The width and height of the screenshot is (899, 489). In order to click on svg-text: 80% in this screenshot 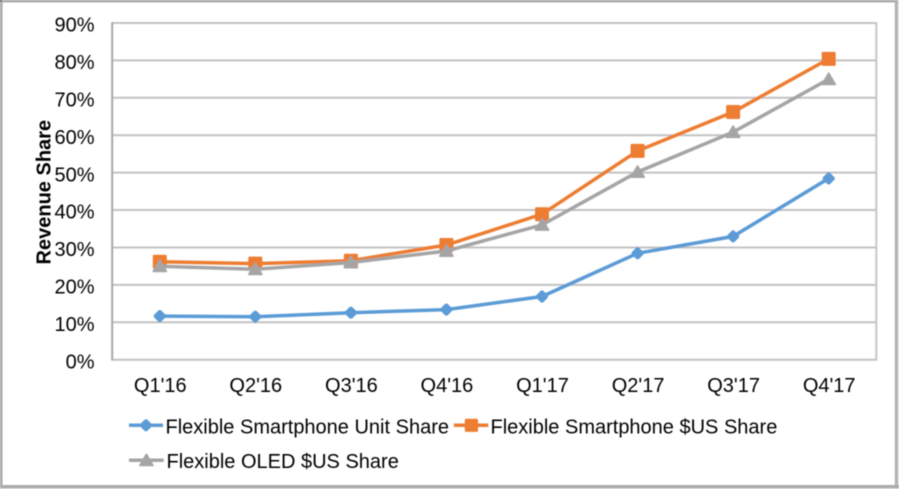, I will do `click(74, 63)`.